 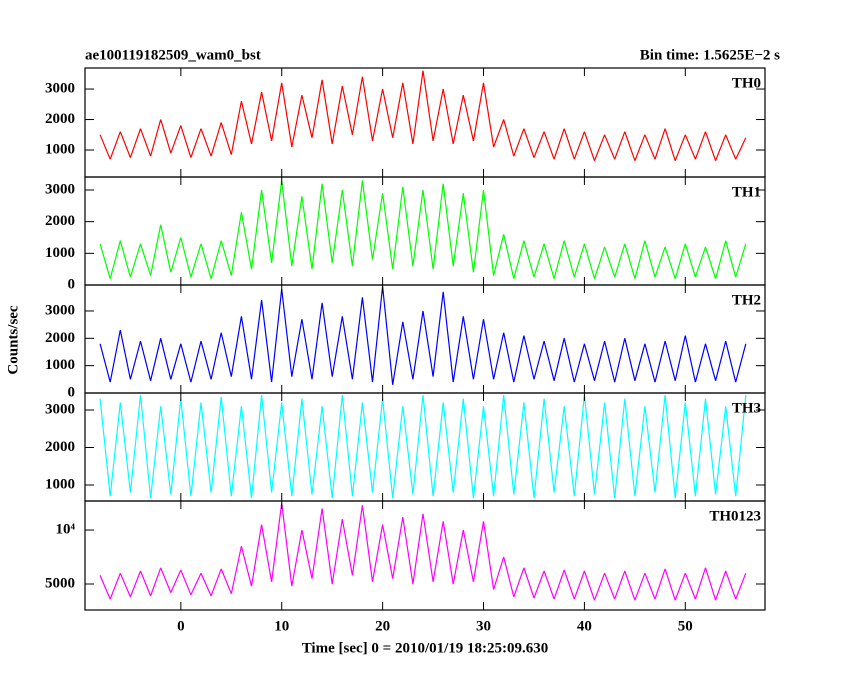 I want to click on panel-label: TH0, so click(x=746, y=83).